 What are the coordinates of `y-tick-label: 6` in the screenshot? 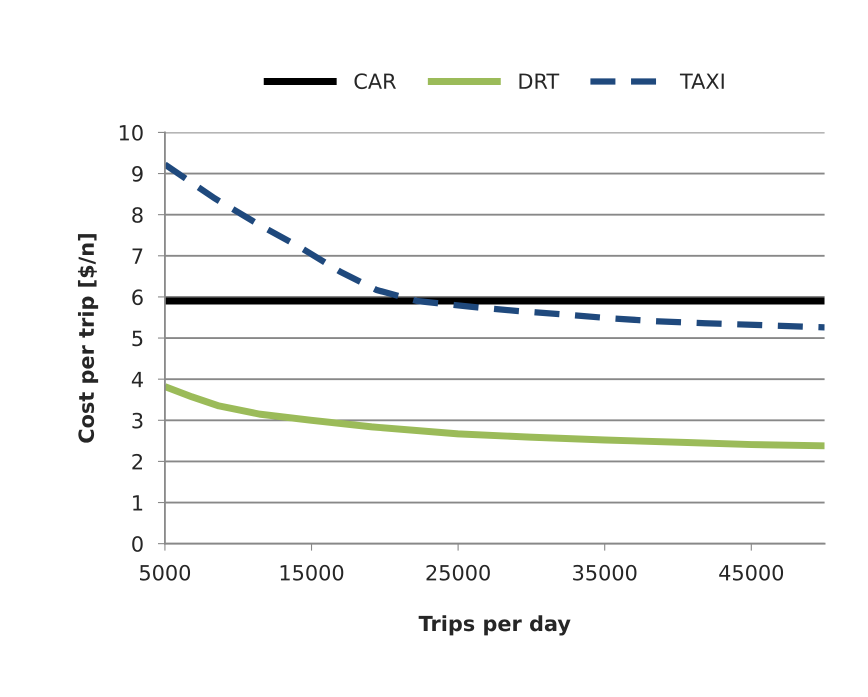 It's located at (137, 297).